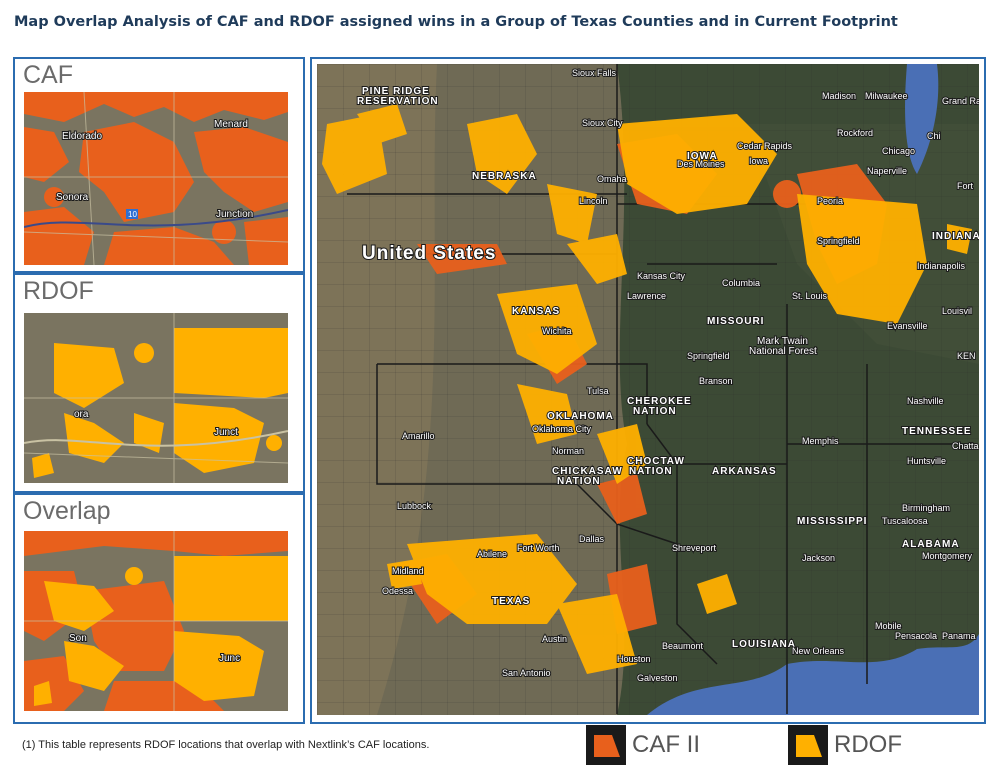 The width and height of the screenshot is (999, 769). Describe the element at coordinates (229, 658) in the screenshot. I see `overlap-place-2: Junc` at that location.